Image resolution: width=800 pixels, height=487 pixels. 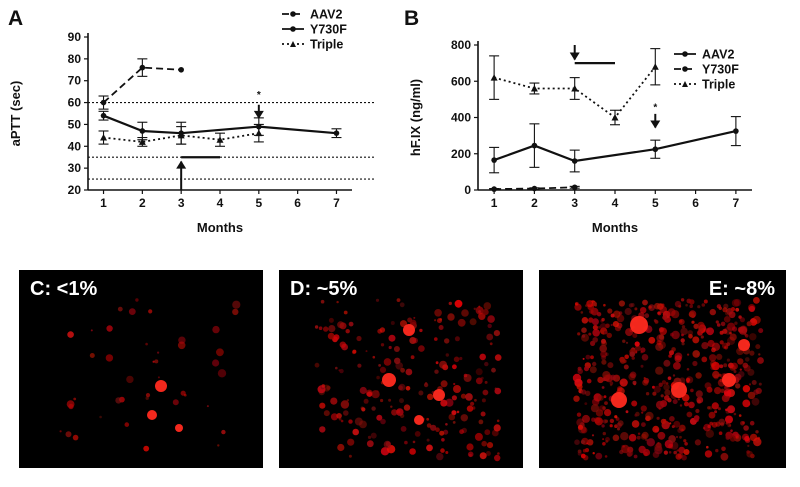 What do you see at coordinates (75, 103) in the screenshot?
I see `y-tick-label: 60` at bounding box center [75, 103].